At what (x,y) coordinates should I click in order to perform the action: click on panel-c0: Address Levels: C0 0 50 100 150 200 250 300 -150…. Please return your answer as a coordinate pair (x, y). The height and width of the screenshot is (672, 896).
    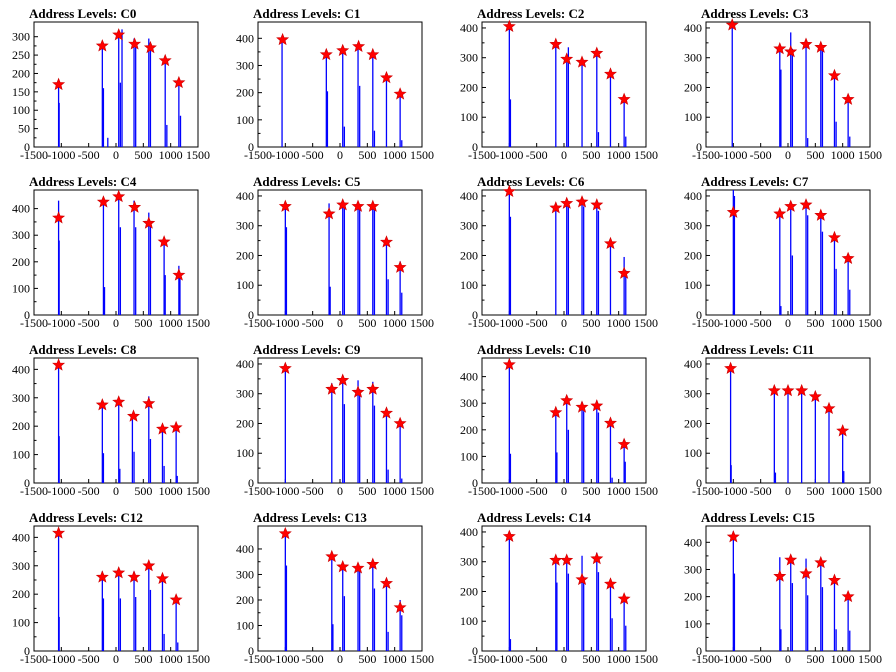
    Looking at the image, I should click on (111, 84).